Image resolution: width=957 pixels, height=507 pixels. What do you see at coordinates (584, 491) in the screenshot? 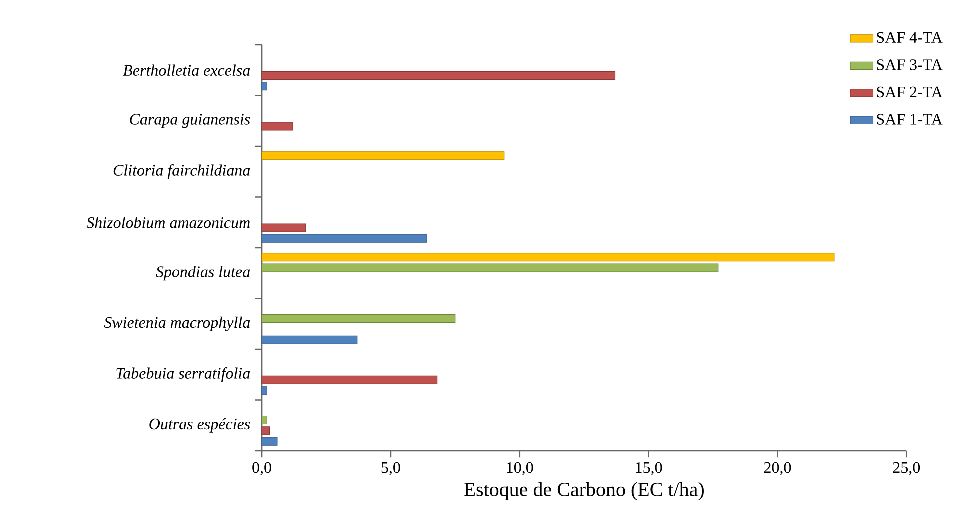
I see `x-axis-title: Estoque de Carbono (EC t/ha)` at bounding box center [584, 491].